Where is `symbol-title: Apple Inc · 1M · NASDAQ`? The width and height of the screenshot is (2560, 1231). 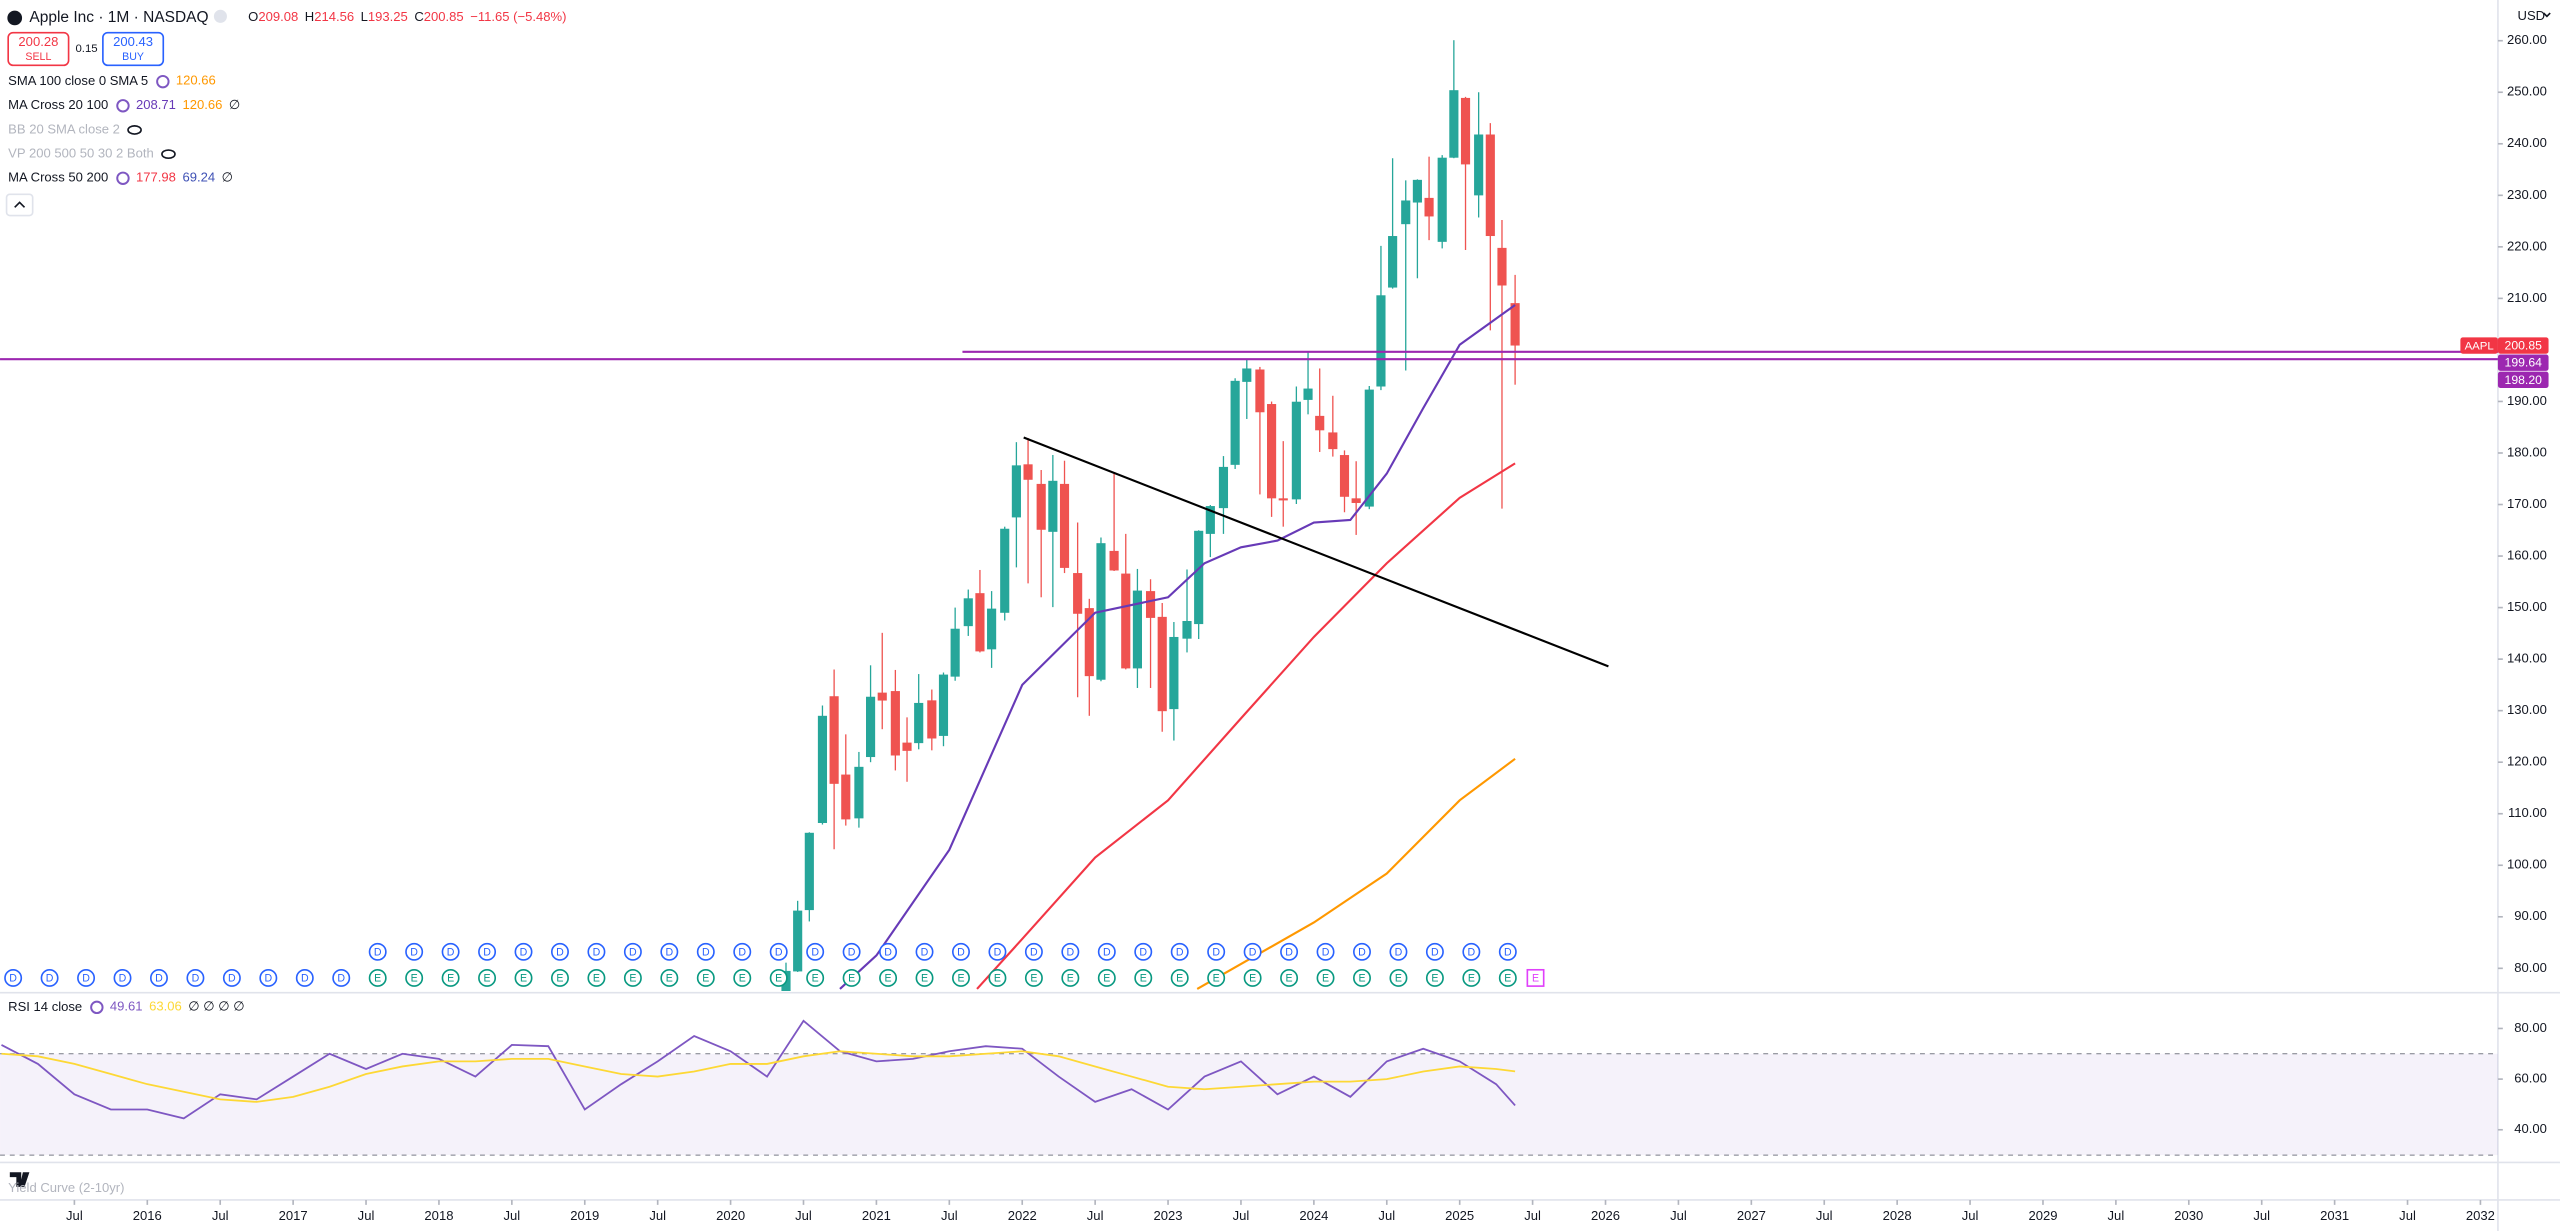 symbol-title: Apple Inc · 1M · NASDAQ is located at coordinates (118, 17).